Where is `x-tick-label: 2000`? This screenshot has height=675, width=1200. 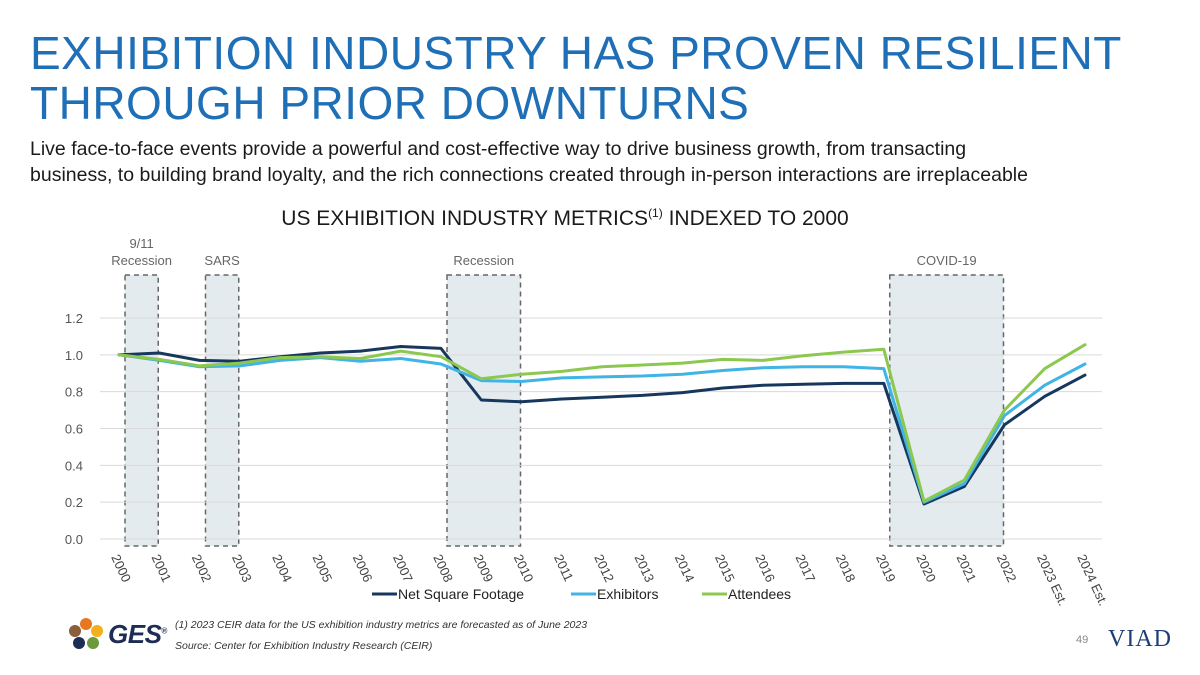
x-tick-label: 2000 is located at coordinates (121, 568).